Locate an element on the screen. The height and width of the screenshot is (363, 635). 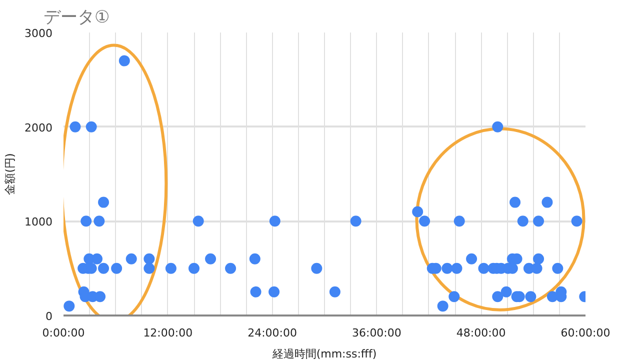
x-axis-title: 経過時間(mm:ss:fff) is located at coordinates (324, 354).